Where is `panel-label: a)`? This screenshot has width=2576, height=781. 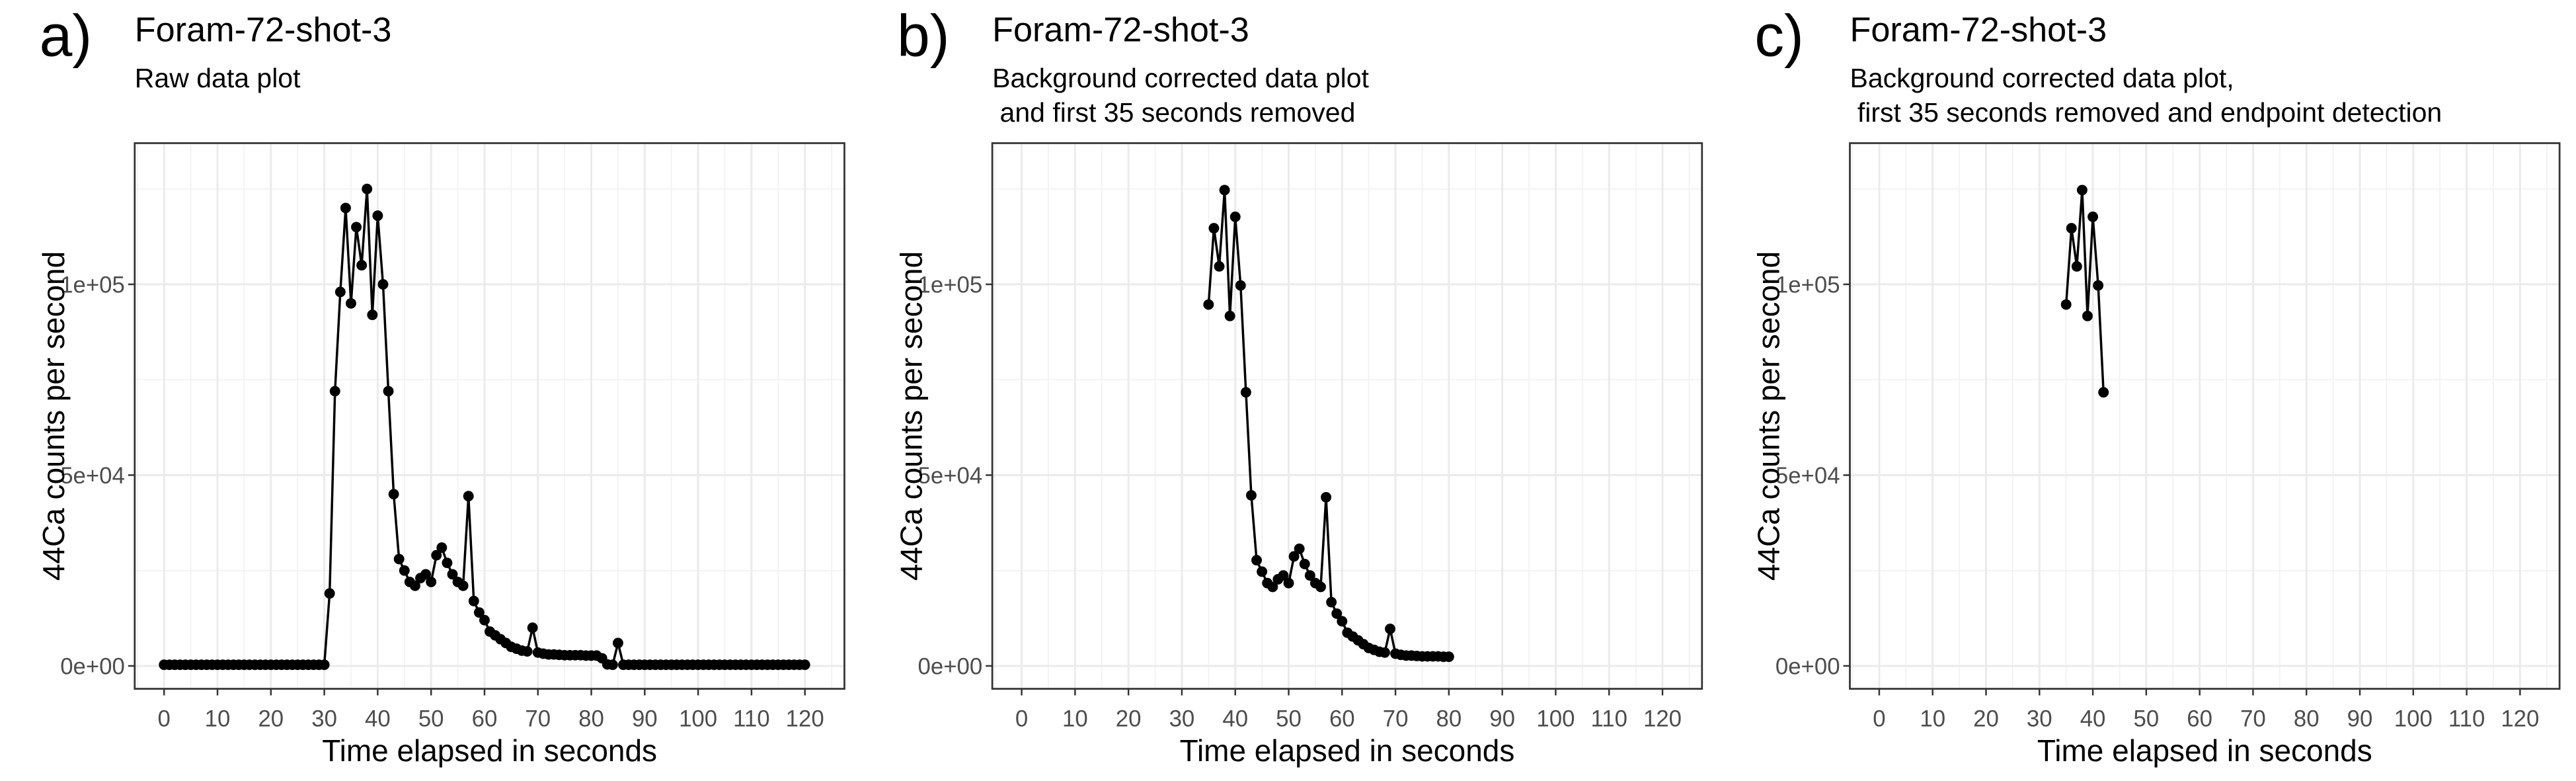
panel-label: a) is located at coordinates (66, 36).